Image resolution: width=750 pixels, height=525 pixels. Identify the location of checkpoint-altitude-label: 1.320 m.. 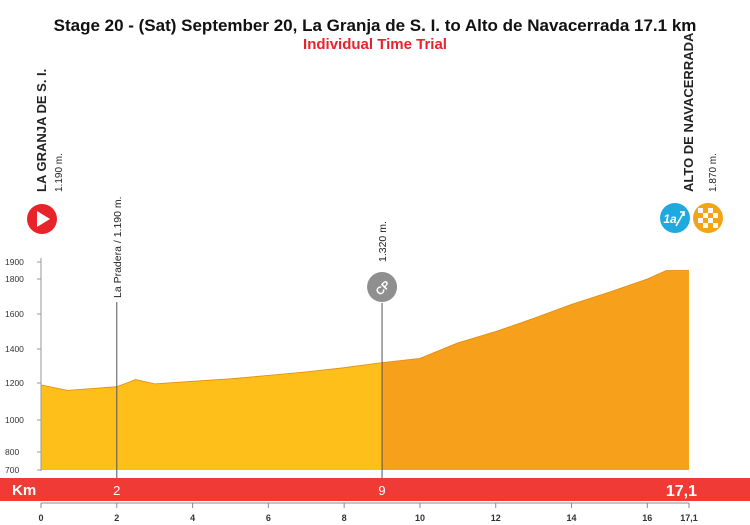
(383, 241).